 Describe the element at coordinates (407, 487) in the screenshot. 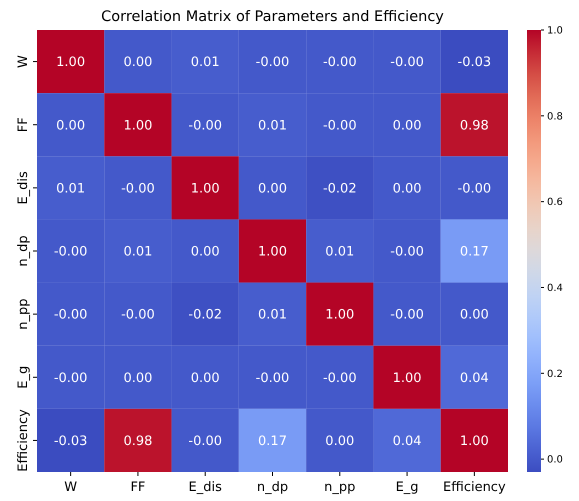

I see `x-tick-label: E_g` at that location.